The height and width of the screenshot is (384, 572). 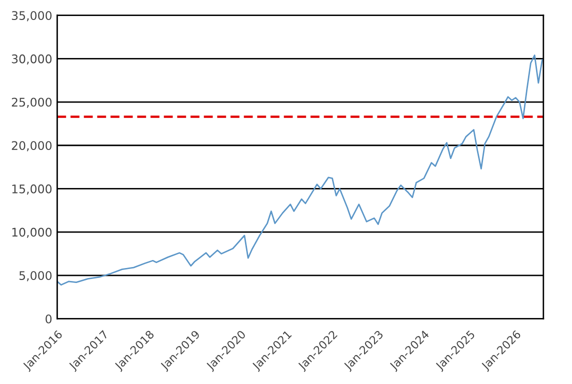 What do you see at coordinates (35, 276) in the screenshot?
I see `y-tick-label: 5,000` at bounding box center [35, 276].